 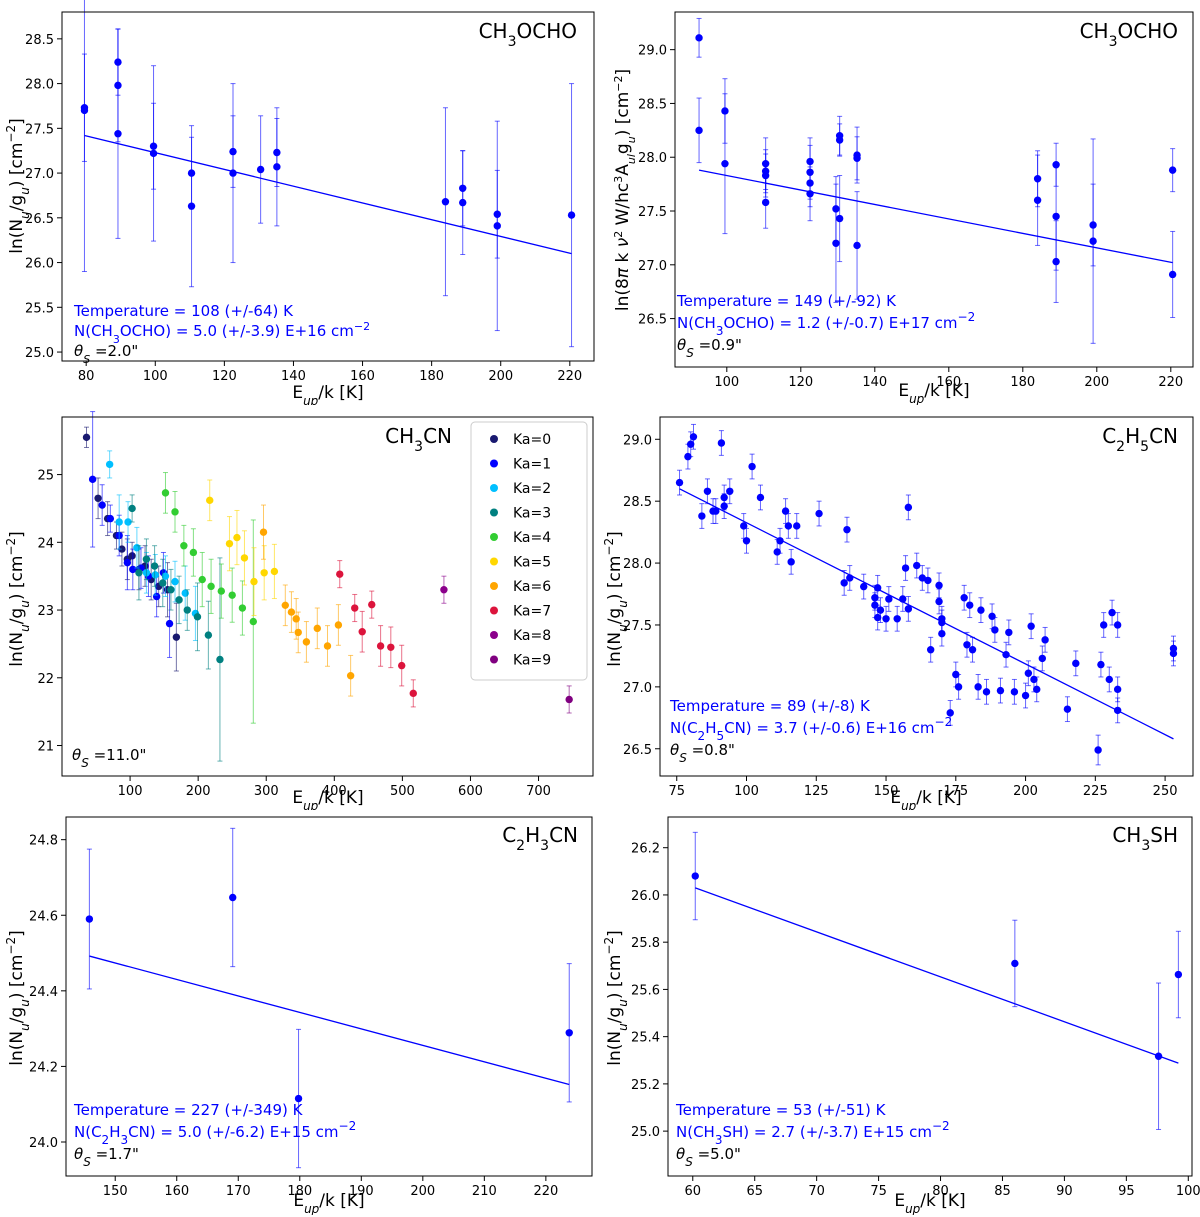 I want to click on x-tick-label: 180, so click(x=299, y=1191).